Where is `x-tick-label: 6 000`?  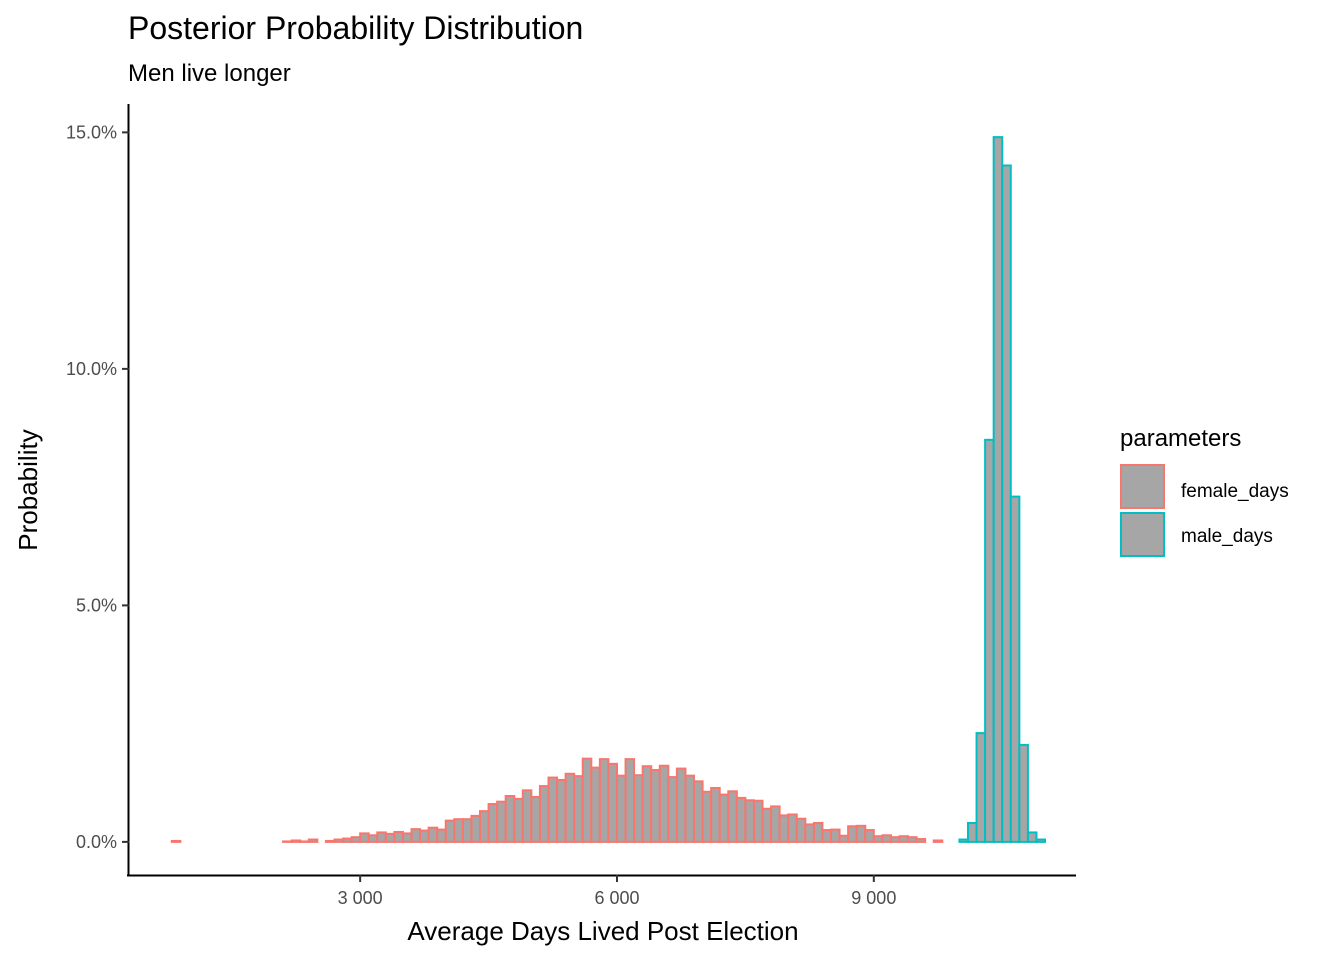
x-tick-label: 6 000 is located at coordinates (616, 898).